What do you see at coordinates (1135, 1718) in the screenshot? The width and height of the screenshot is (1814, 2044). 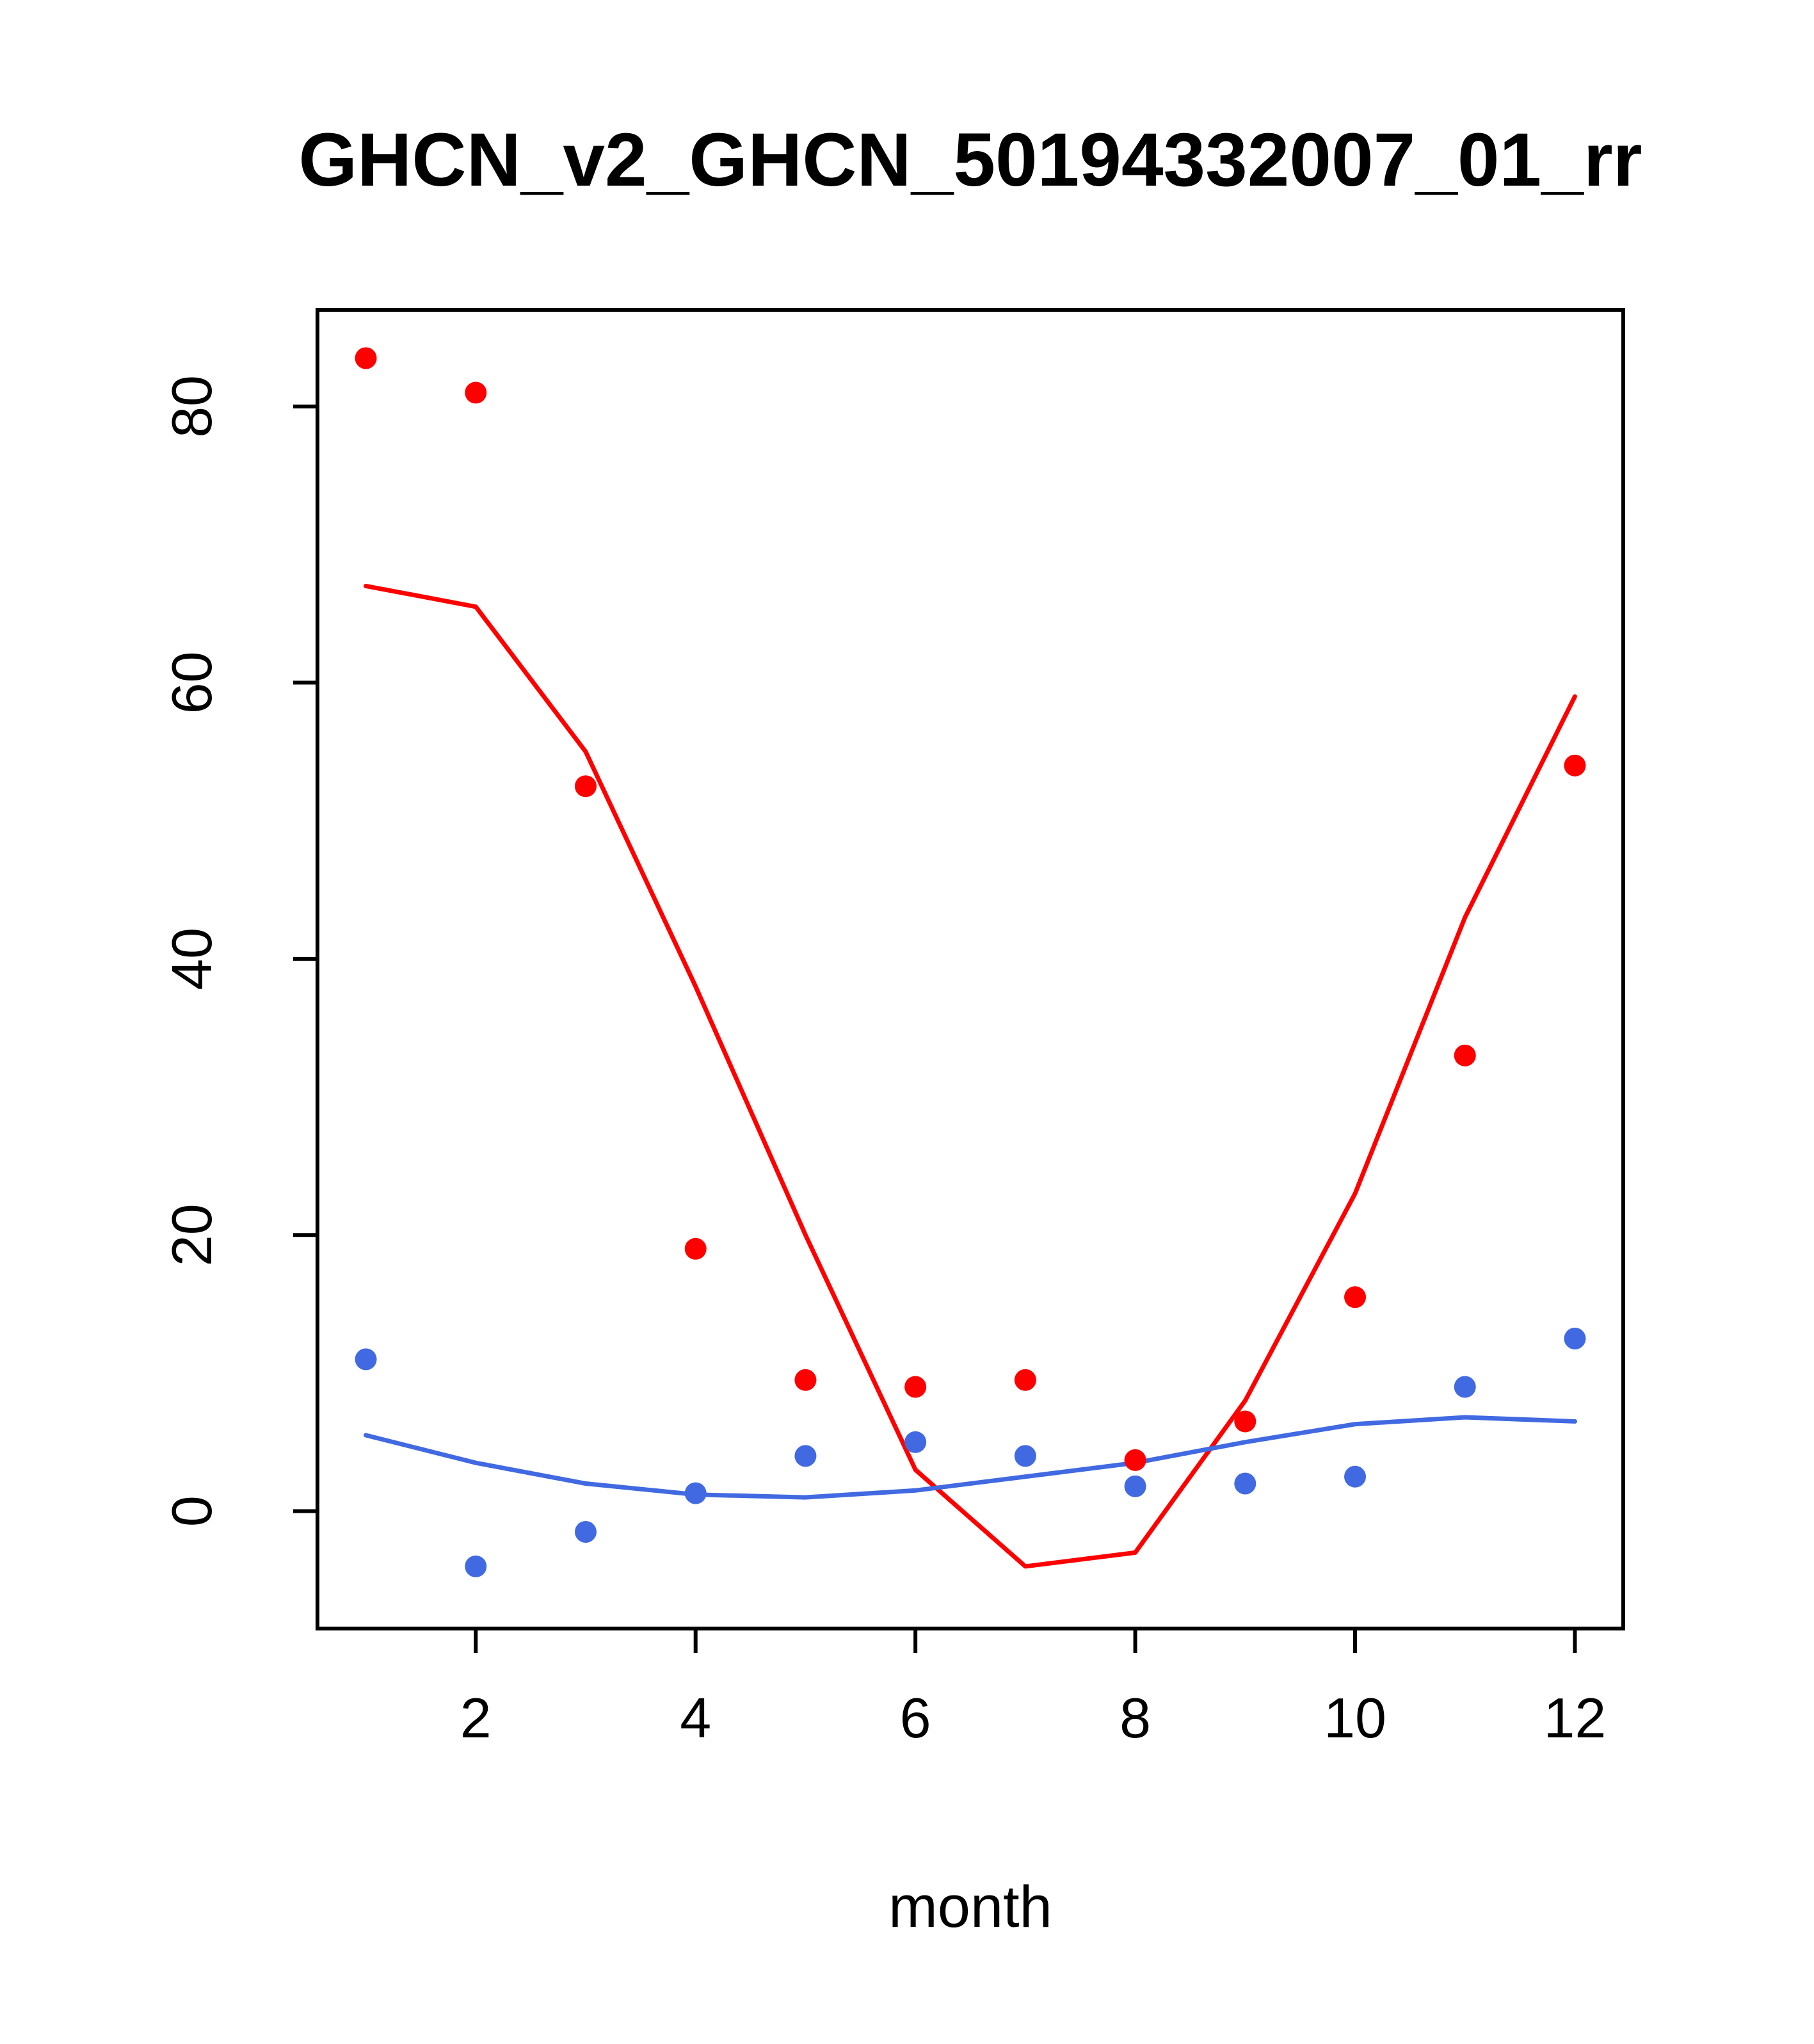 I see `x-tick-label: 8` at bounding box center [1135, 1718].